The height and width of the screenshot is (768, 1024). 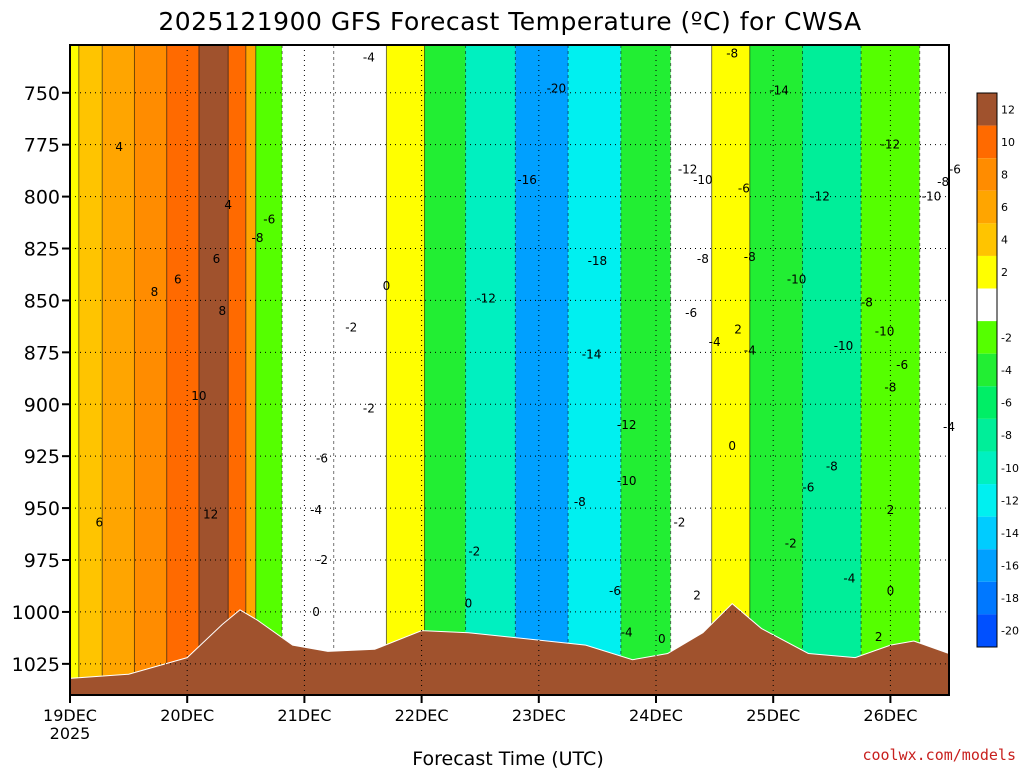 I want to click on y-tick-label: 850, so click(x=42, y=301).